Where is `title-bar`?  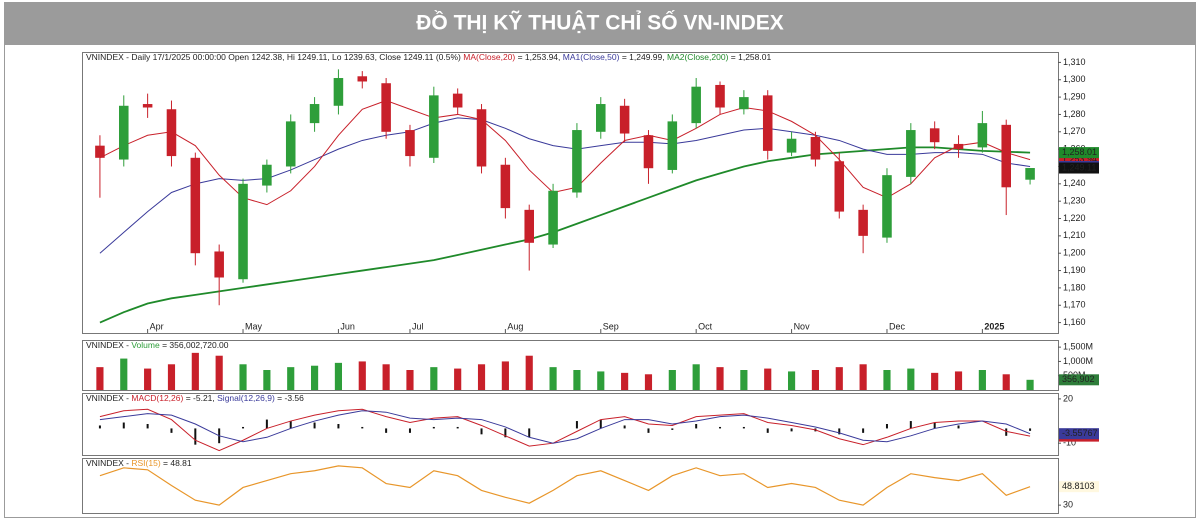
title-bar is located at coordinates (600, 23).